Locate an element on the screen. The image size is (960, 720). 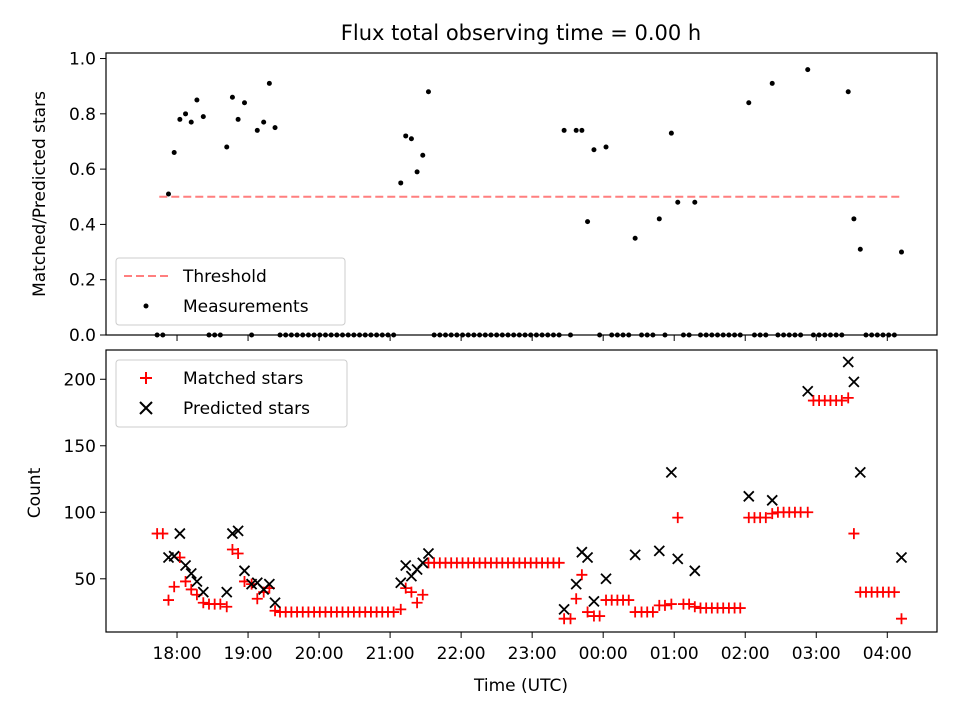
bottom-ytick-label: 150 is located at coordinates (80, 447).